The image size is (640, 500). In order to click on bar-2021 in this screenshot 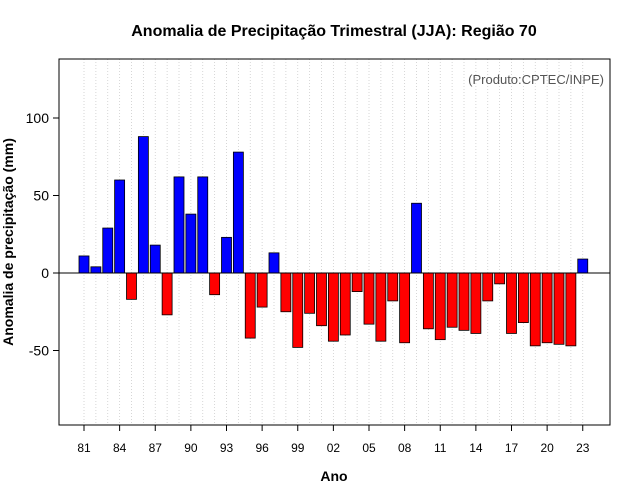, I will do `click(559, 308)`.